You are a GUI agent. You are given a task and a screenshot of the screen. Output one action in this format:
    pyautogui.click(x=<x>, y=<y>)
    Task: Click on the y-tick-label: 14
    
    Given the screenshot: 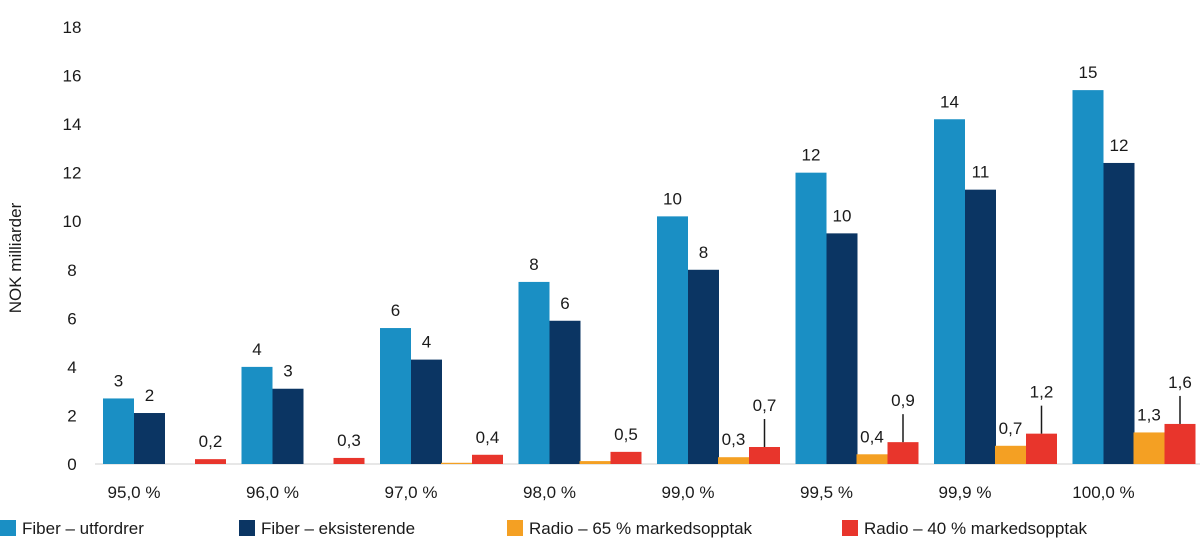 What is the action you would take?
    pyautogui.click(x=72, y=124)
    